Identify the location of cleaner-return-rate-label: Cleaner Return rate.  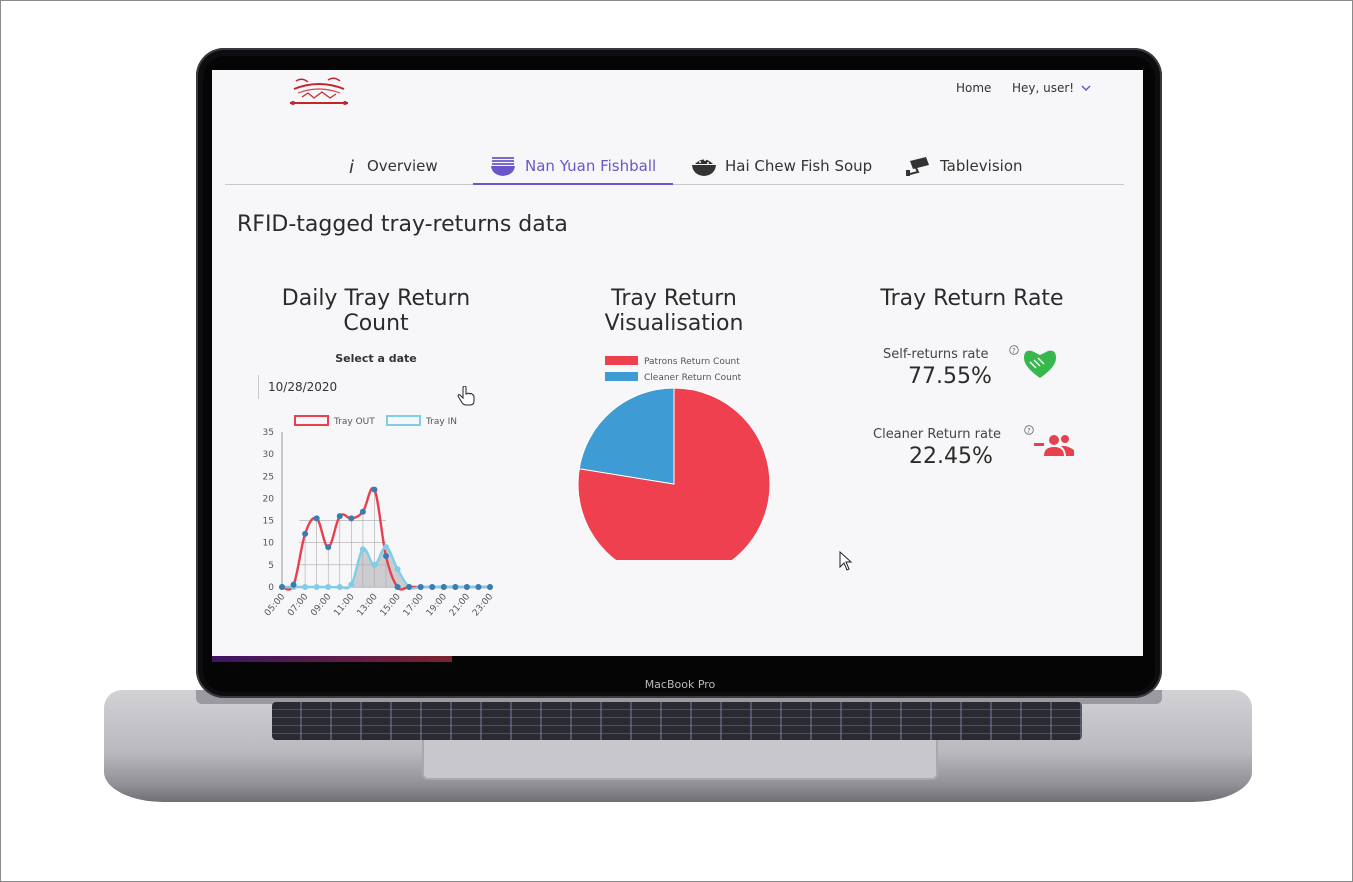
(937, 434).